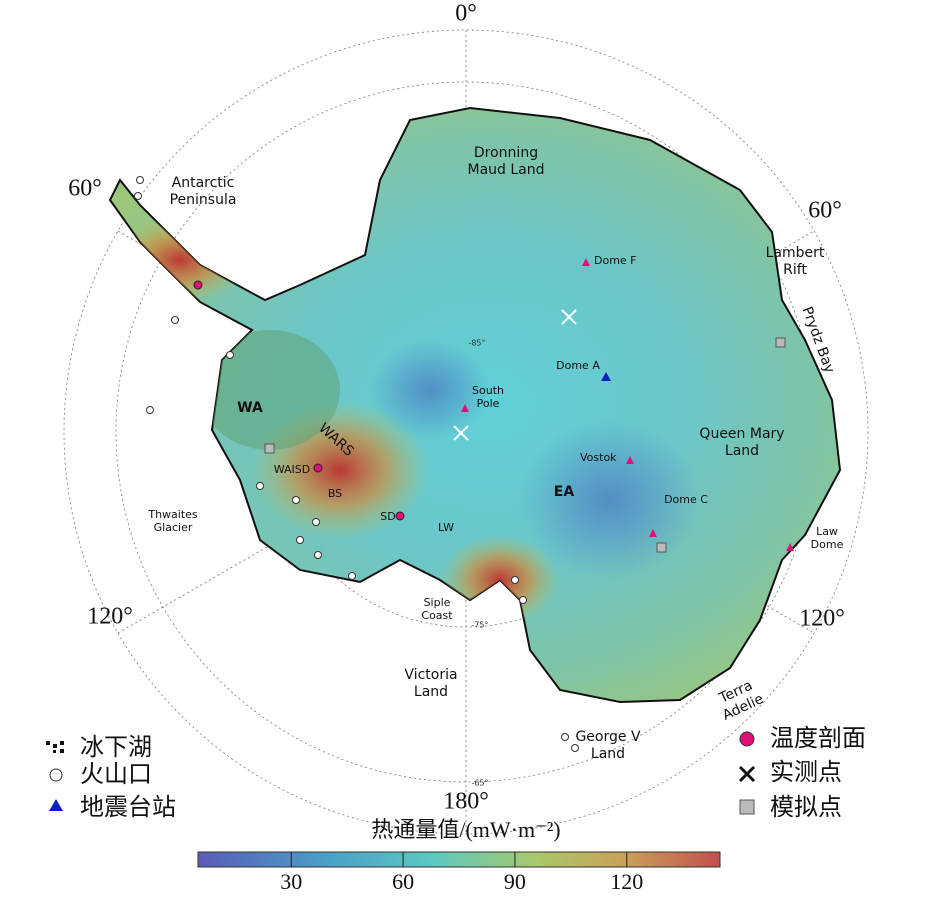 This screenshot has height=898, width=945. What do you see at coordinates (505, 170) in the screenshot?
I see `place-label-line: Maud Land` at bounding box center [505, 170].